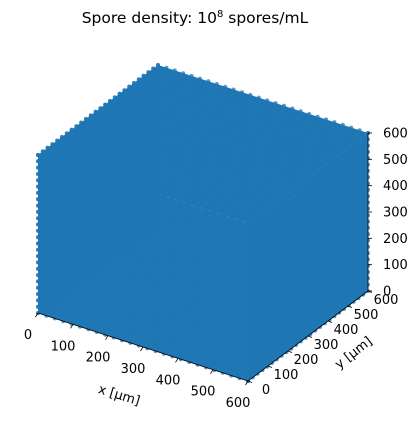 This screenshot has width=411, height=425. Describe the element at coordinates (63, 346) in the screenshot. I see `x-tick-label: 100` at that location.